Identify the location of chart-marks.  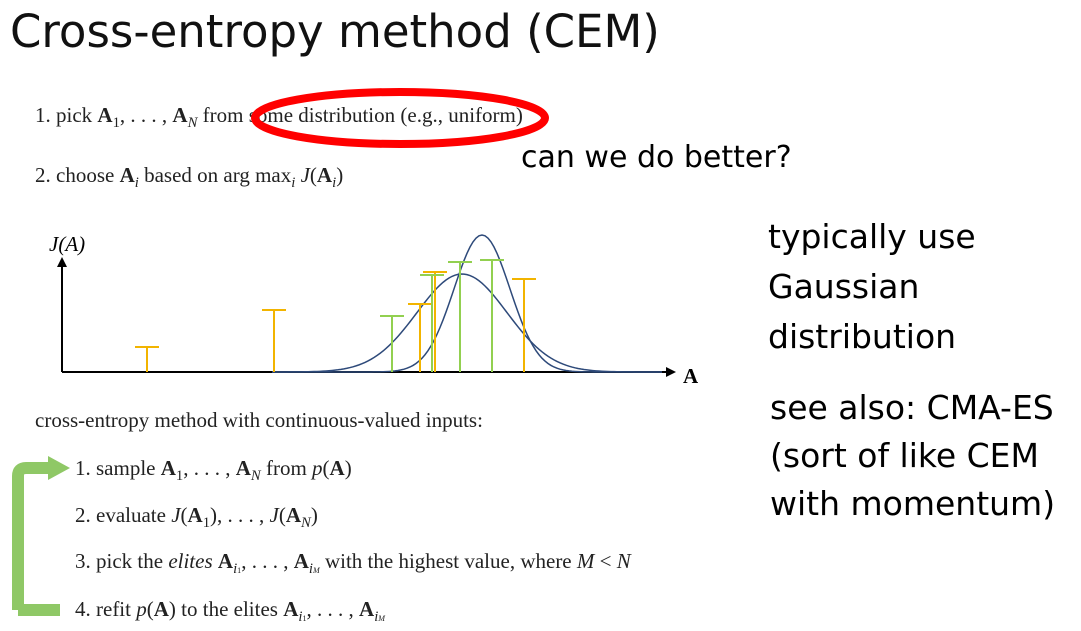
(398, 303).